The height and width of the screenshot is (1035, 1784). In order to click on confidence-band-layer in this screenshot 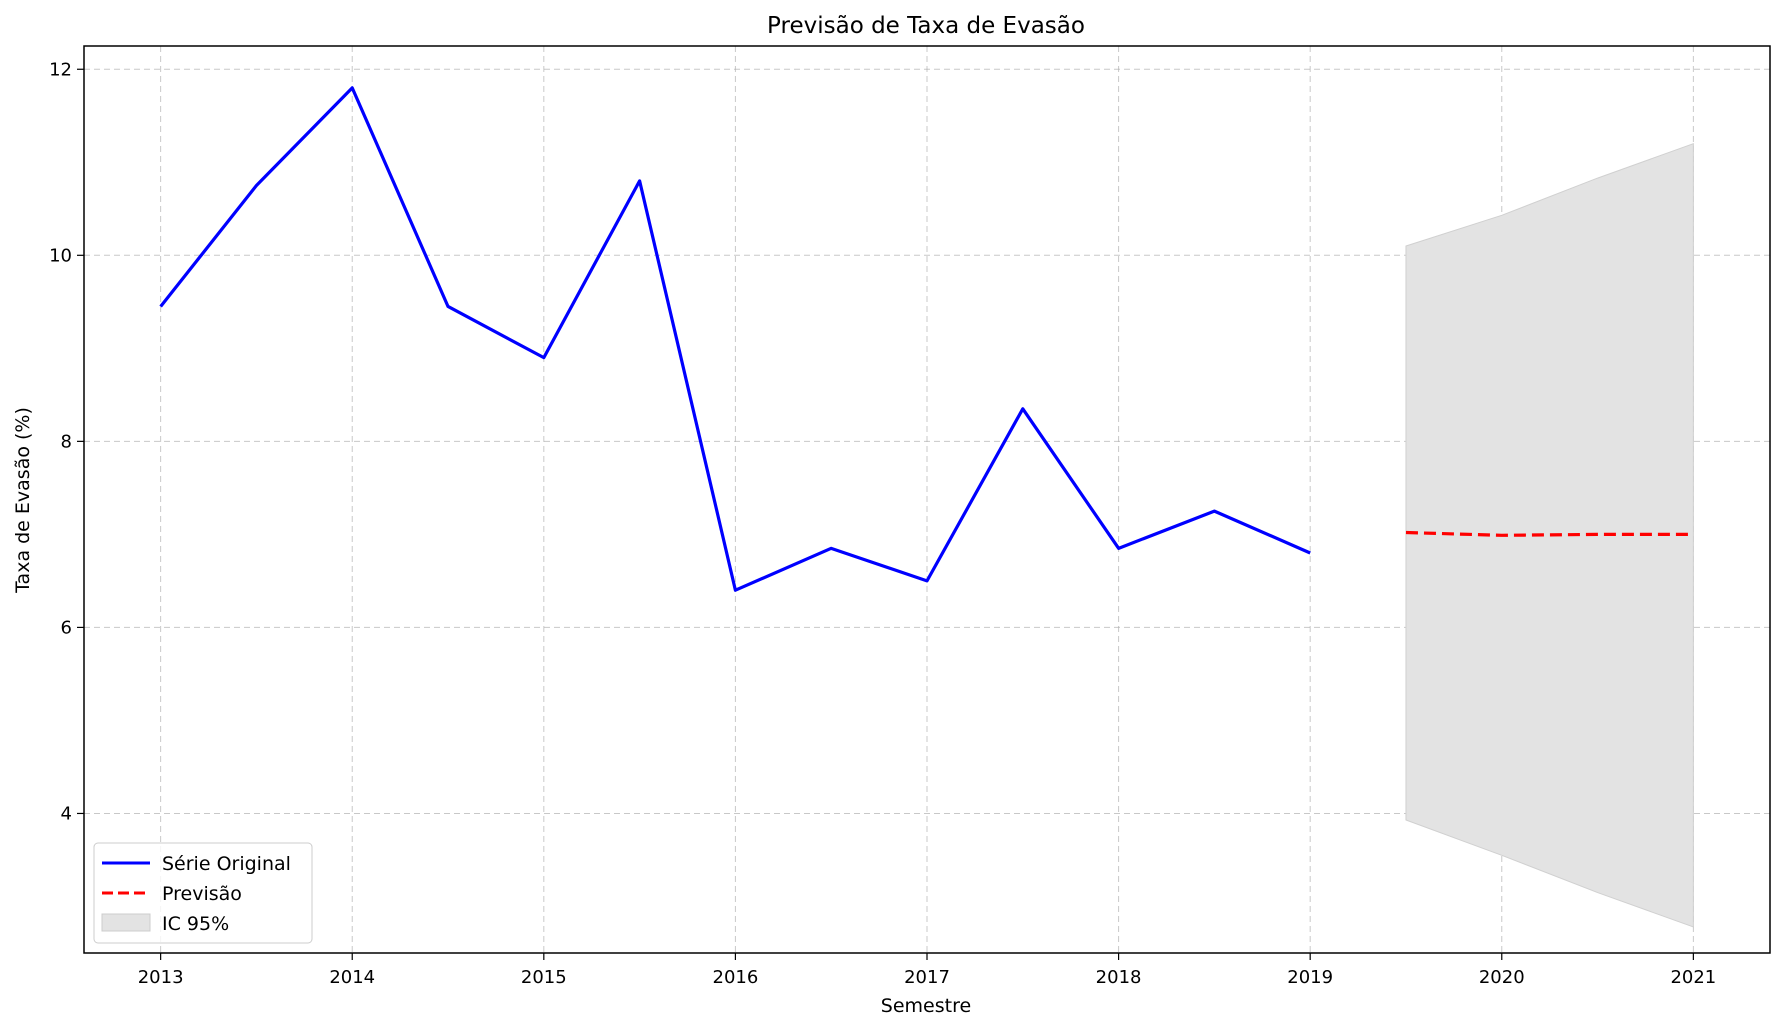, I will do `click(1549, 535)`.